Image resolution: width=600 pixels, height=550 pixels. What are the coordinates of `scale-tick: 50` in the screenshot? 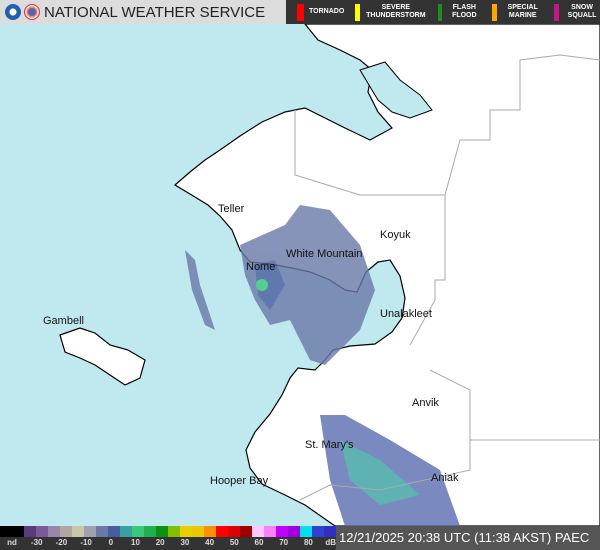 It's located at (234, 542).